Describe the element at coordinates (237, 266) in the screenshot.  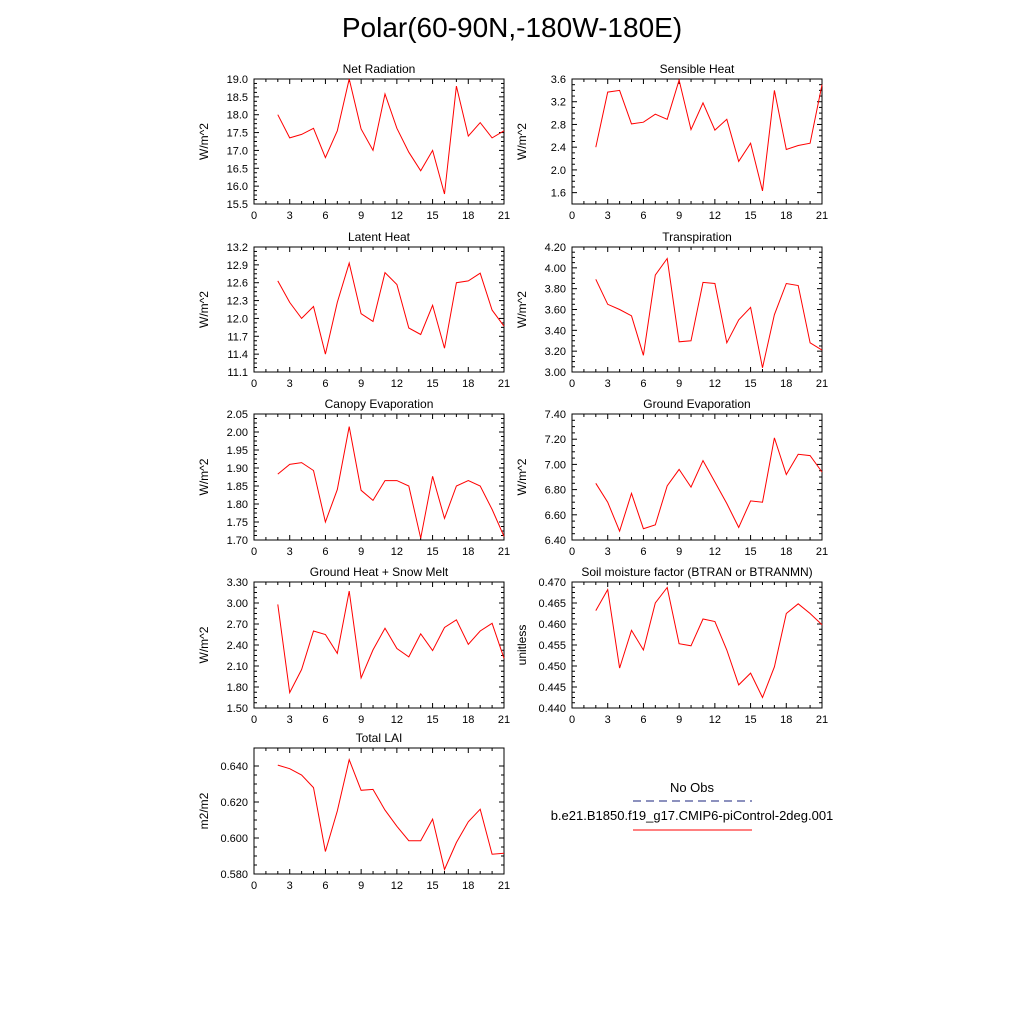
I see `panel-3-ytick-label: 12.9` at that location.